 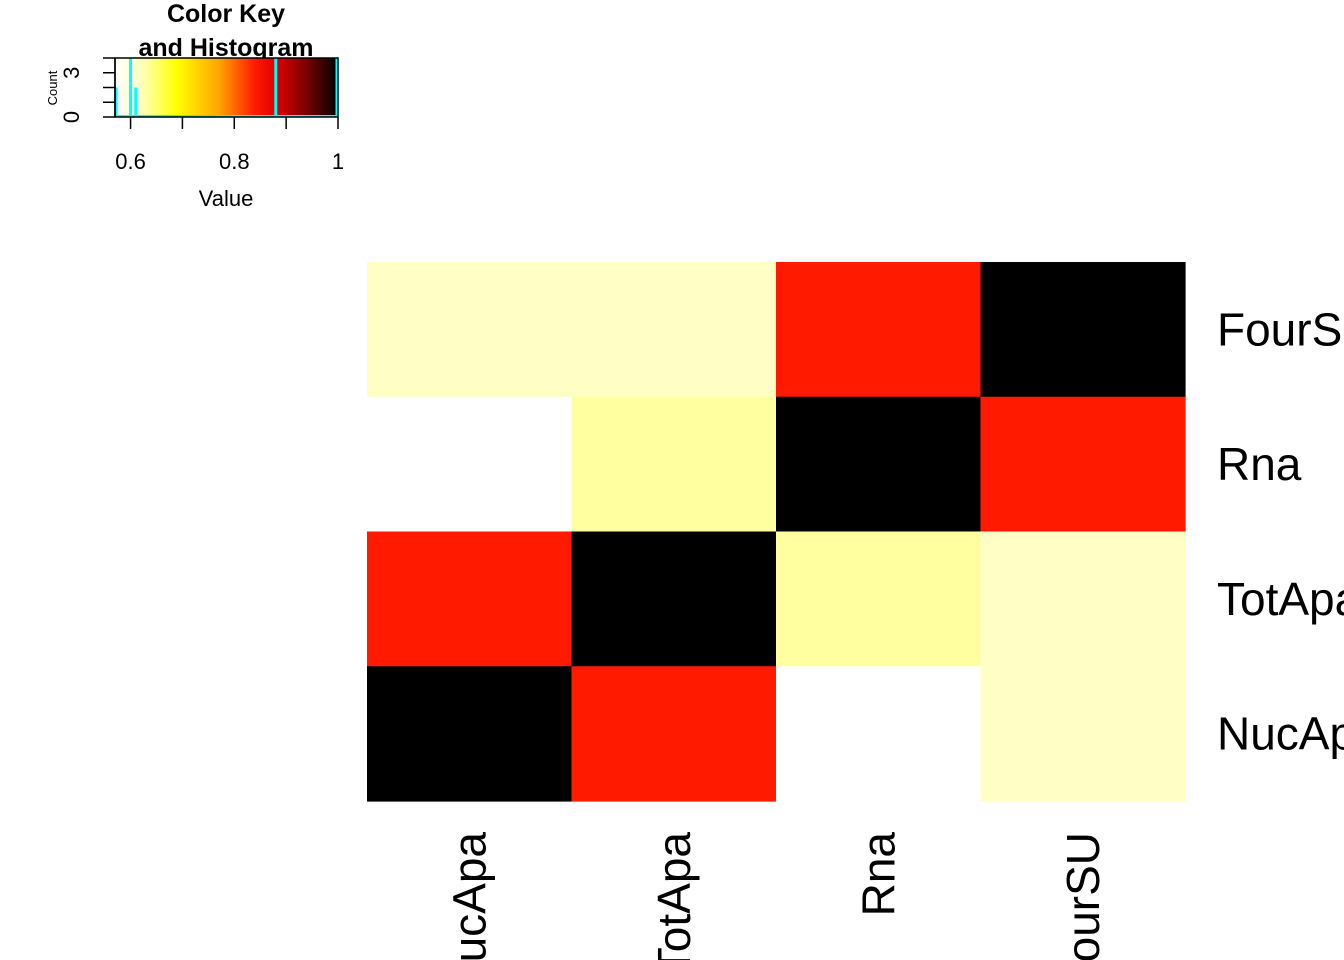 I want to click on histogram-y-label: Count, so click(x=52, y=87).